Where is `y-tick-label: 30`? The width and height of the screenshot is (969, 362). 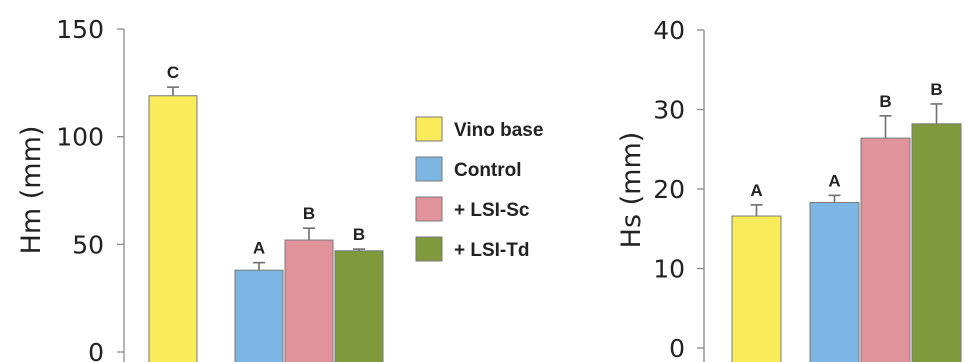
y-tick-label: 30 is located at coordinates (669, 110).